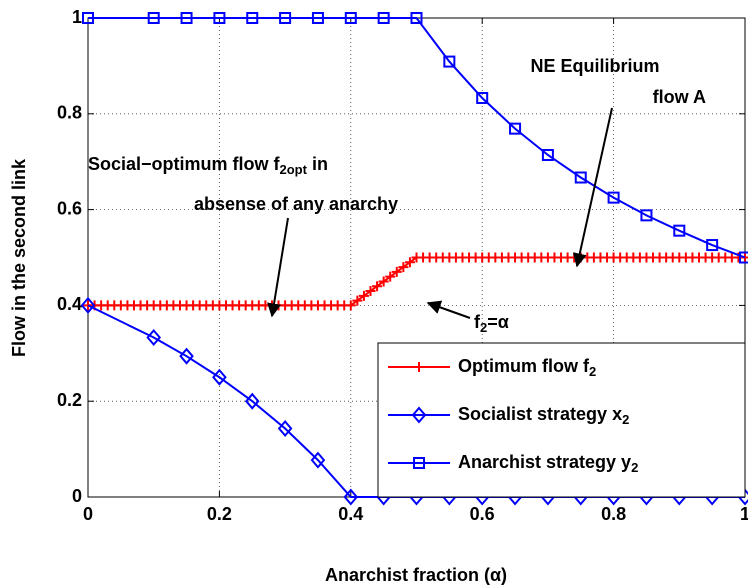  What do you see at coordinates (416, 575) in the screenshot?
I see `x-axis-label: Anarchist fraction (α)` at bounding box center [416, 575].